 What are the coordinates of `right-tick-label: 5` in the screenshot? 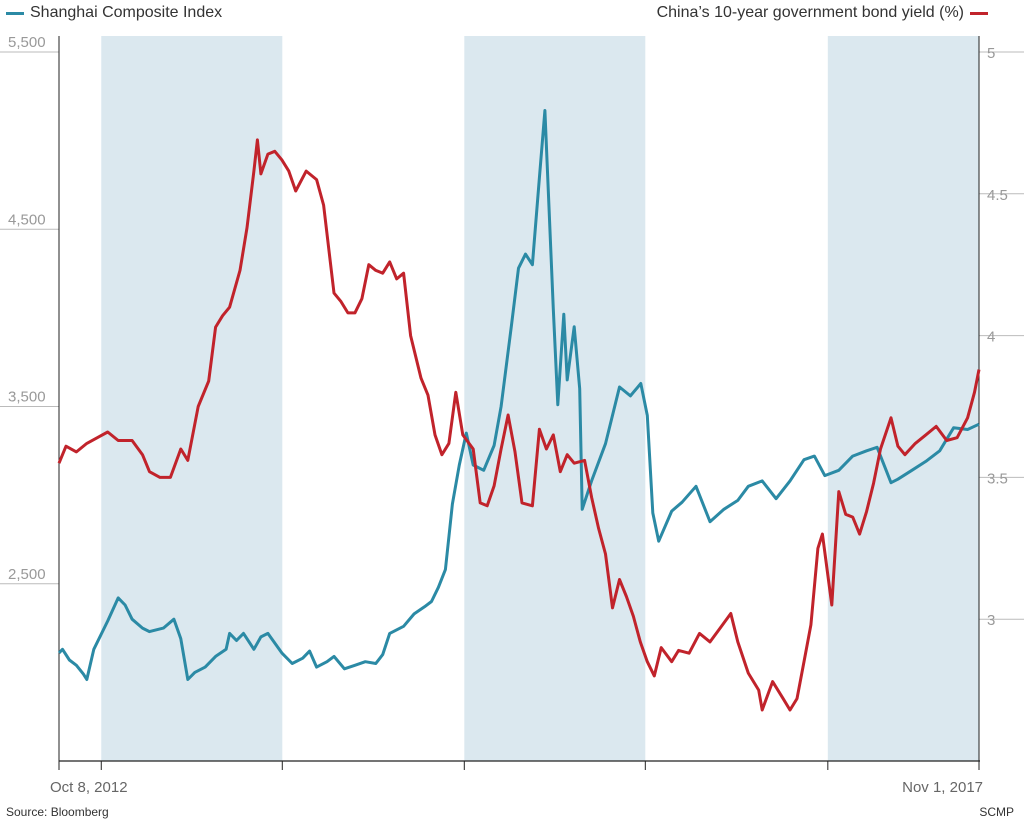 It's located at (991, 53).